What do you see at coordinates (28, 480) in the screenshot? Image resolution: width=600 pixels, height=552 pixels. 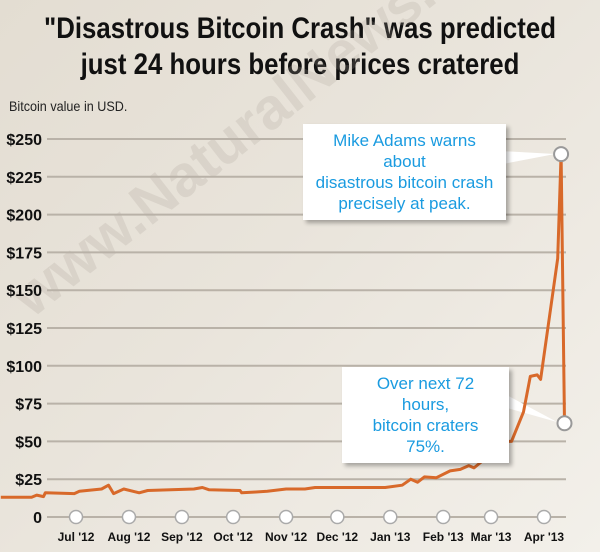 I see `y-tick-label: $25` at bounding box center [28, 480].